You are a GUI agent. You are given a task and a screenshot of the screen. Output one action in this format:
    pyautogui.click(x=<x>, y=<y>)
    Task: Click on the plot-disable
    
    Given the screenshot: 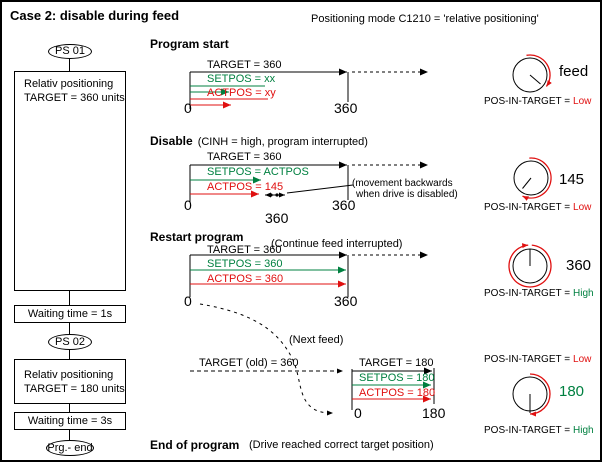 What is the action you would take?
    pyautogui.click(x=308, y=181)
    